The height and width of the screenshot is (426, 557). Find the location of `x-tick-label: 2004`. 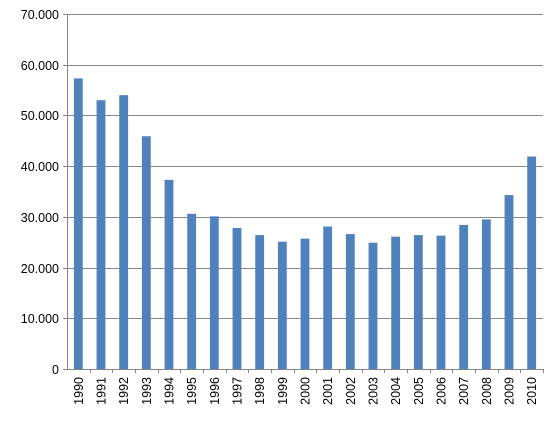

x-tick-label: 2004 is located at coordinates (396, 391).